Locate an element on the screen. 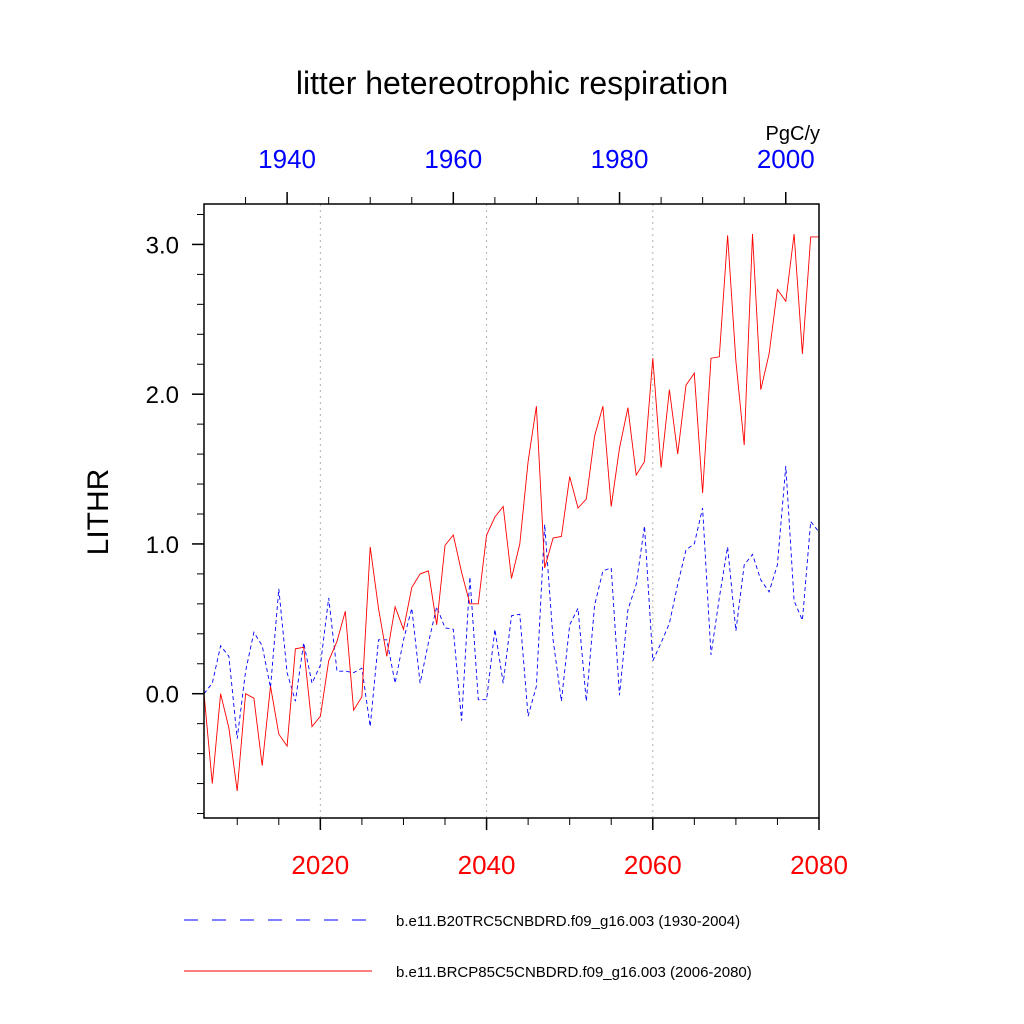  x-top-tick-label: 1980 is located at coordinates (620, 159).